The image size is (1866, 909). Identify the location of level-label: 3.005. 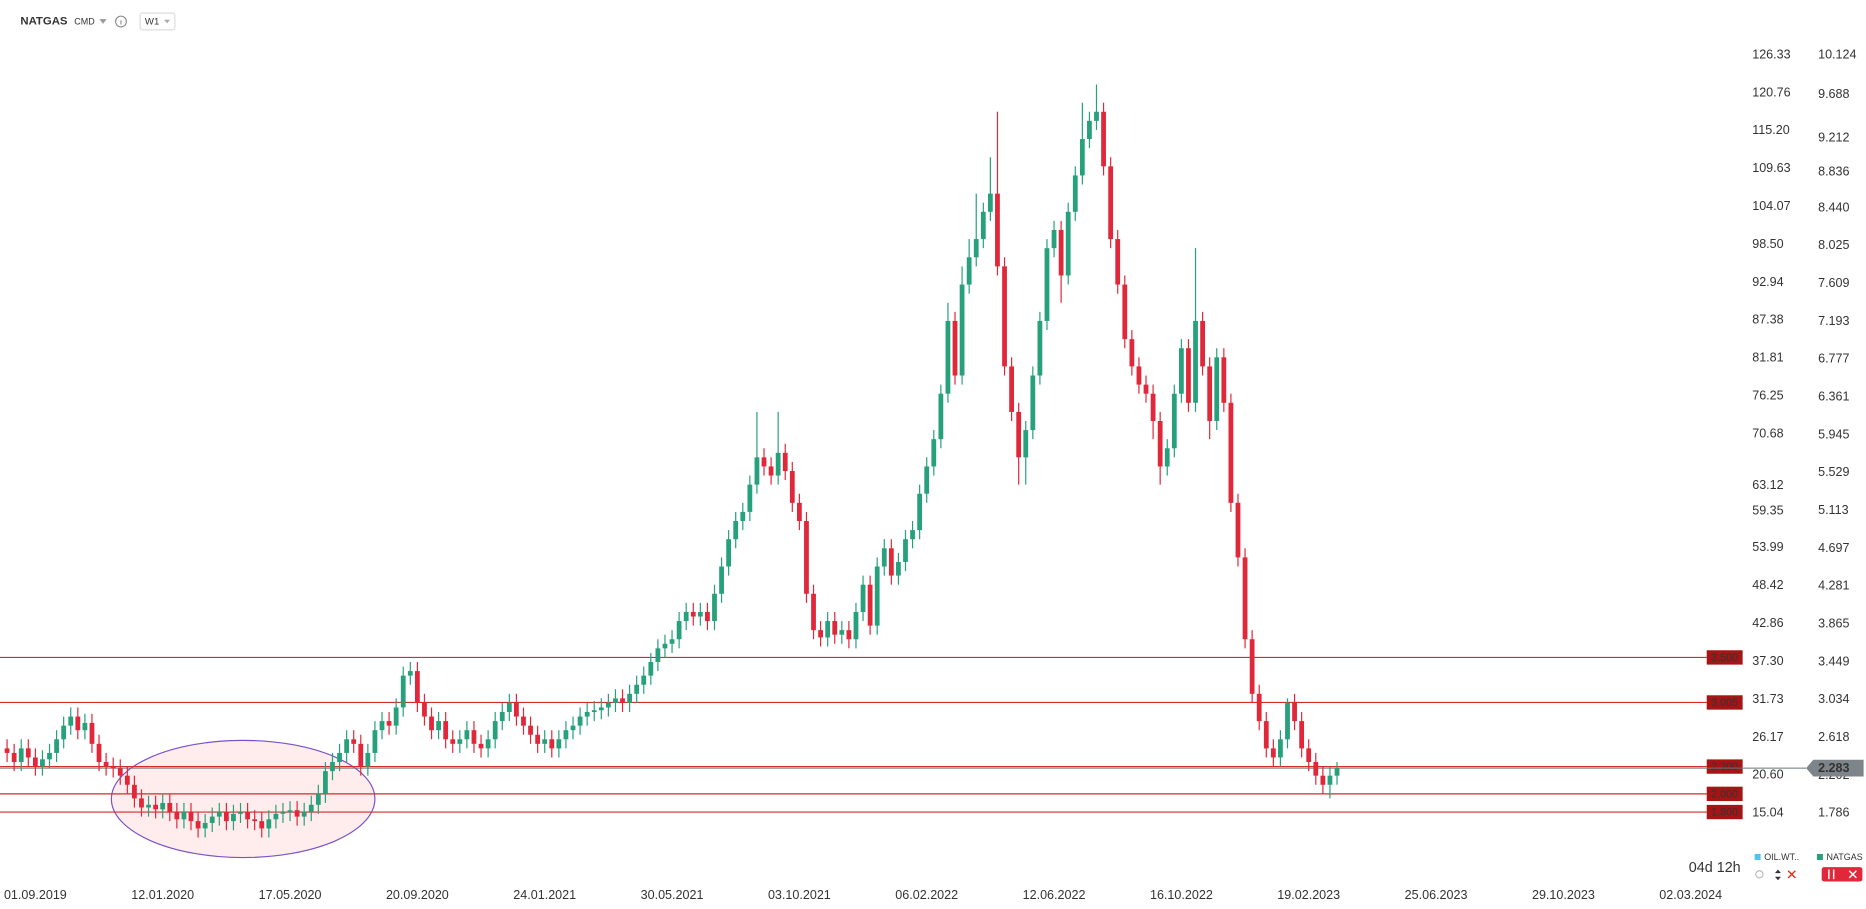
(1724, 703).